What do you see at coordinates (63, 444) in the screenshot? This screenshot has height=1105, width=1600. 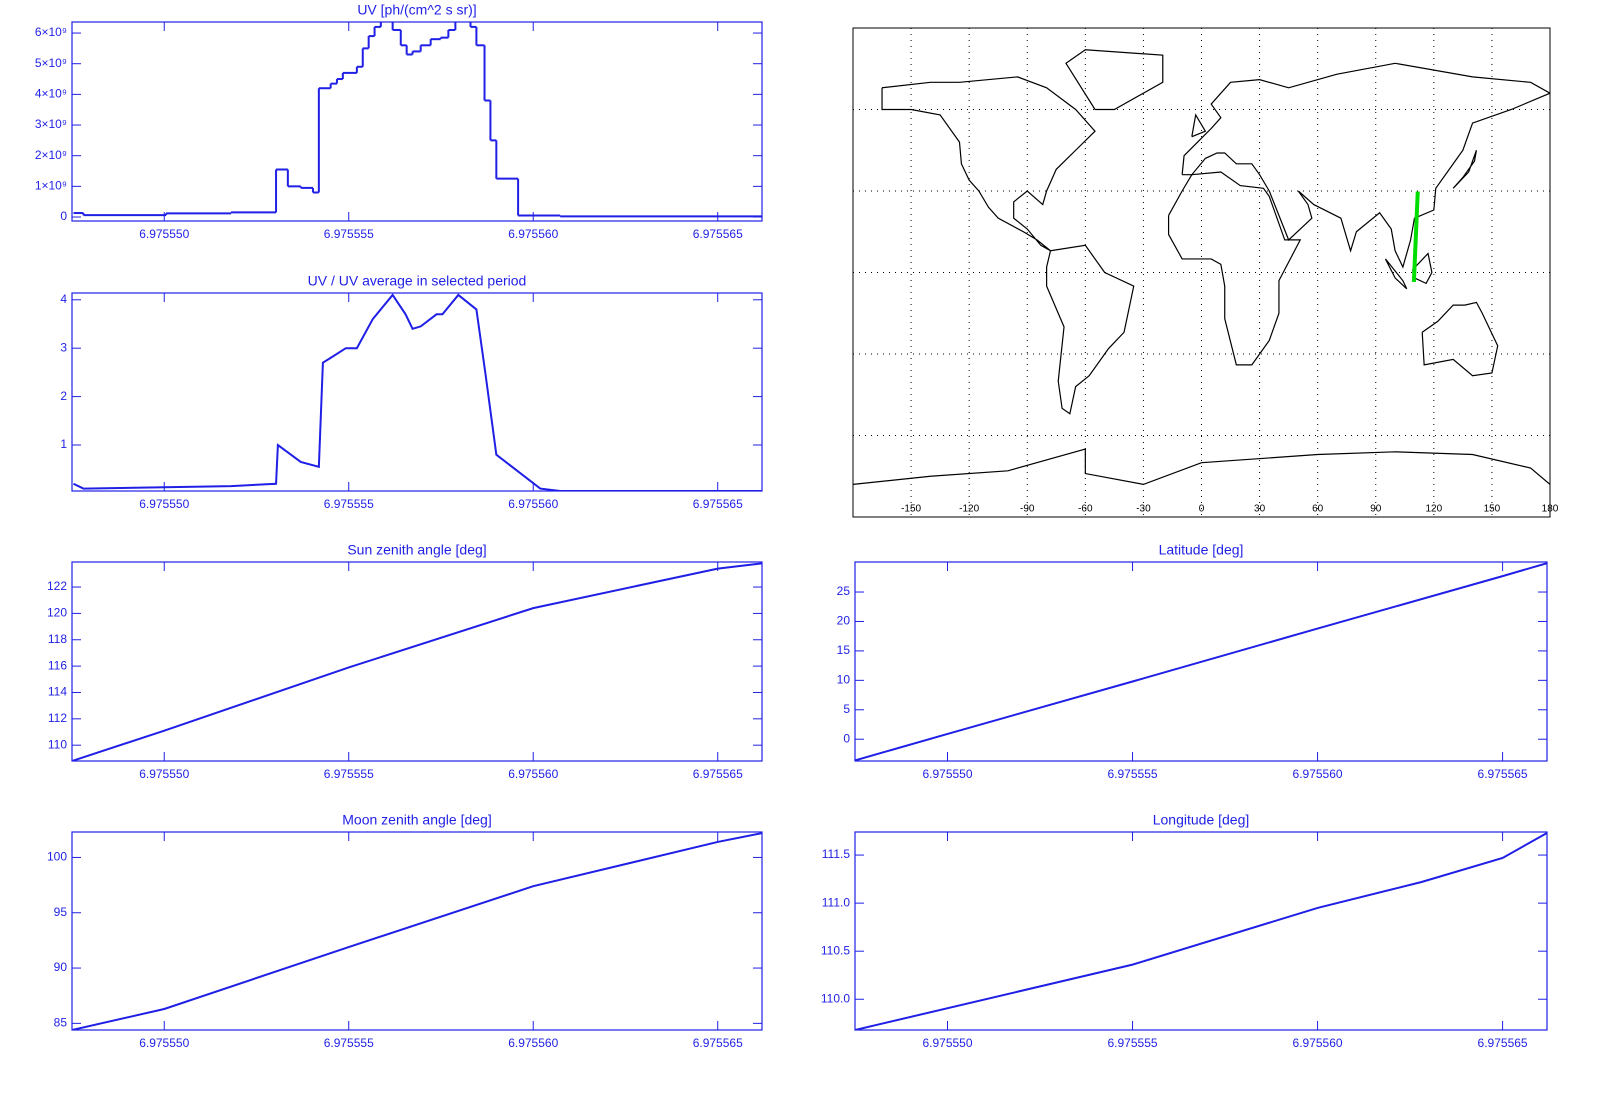 I see `y-tick-label: 1` at bounding box center [63, 444].